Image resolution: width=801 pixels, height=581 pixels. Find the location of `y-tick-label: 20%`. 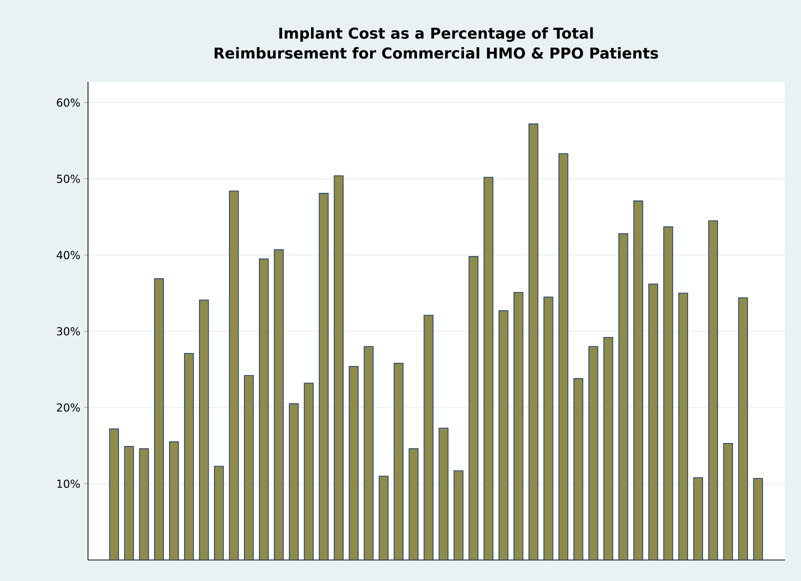

y-tick-label: 20% is located at coordinates (68, 407).